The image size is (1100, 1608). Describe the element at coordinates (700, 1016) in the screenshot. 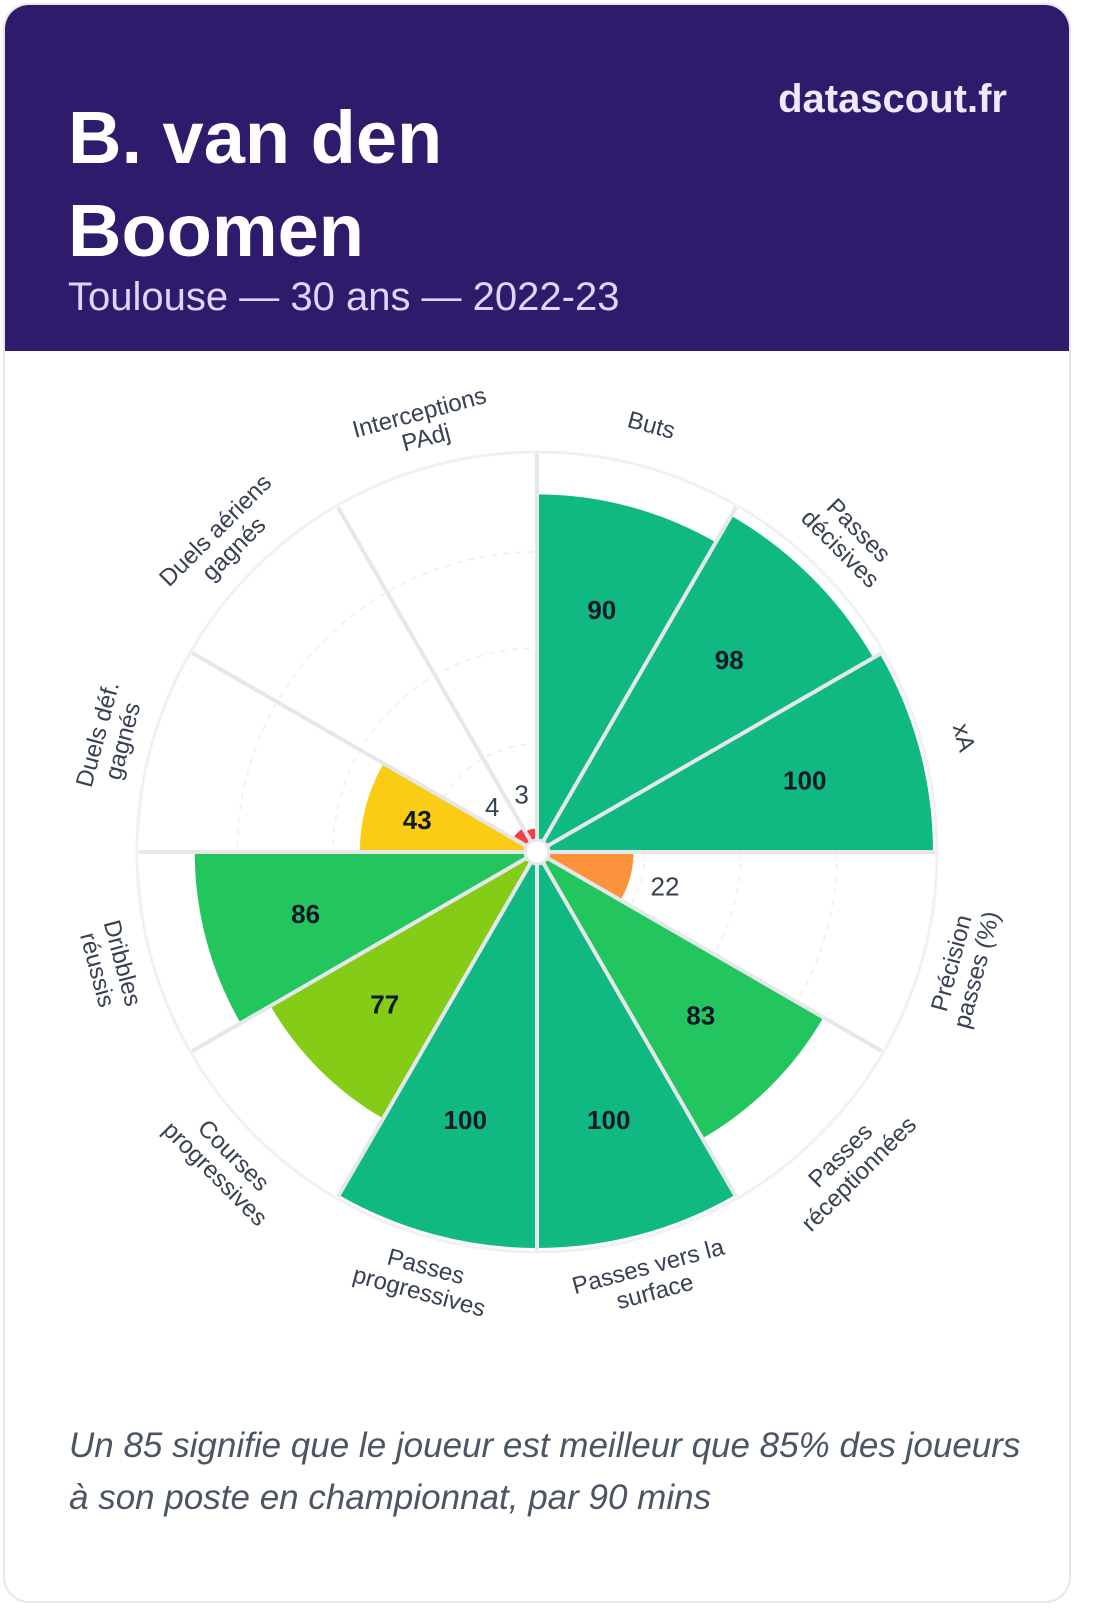

I see `value-label: 83` at that location.